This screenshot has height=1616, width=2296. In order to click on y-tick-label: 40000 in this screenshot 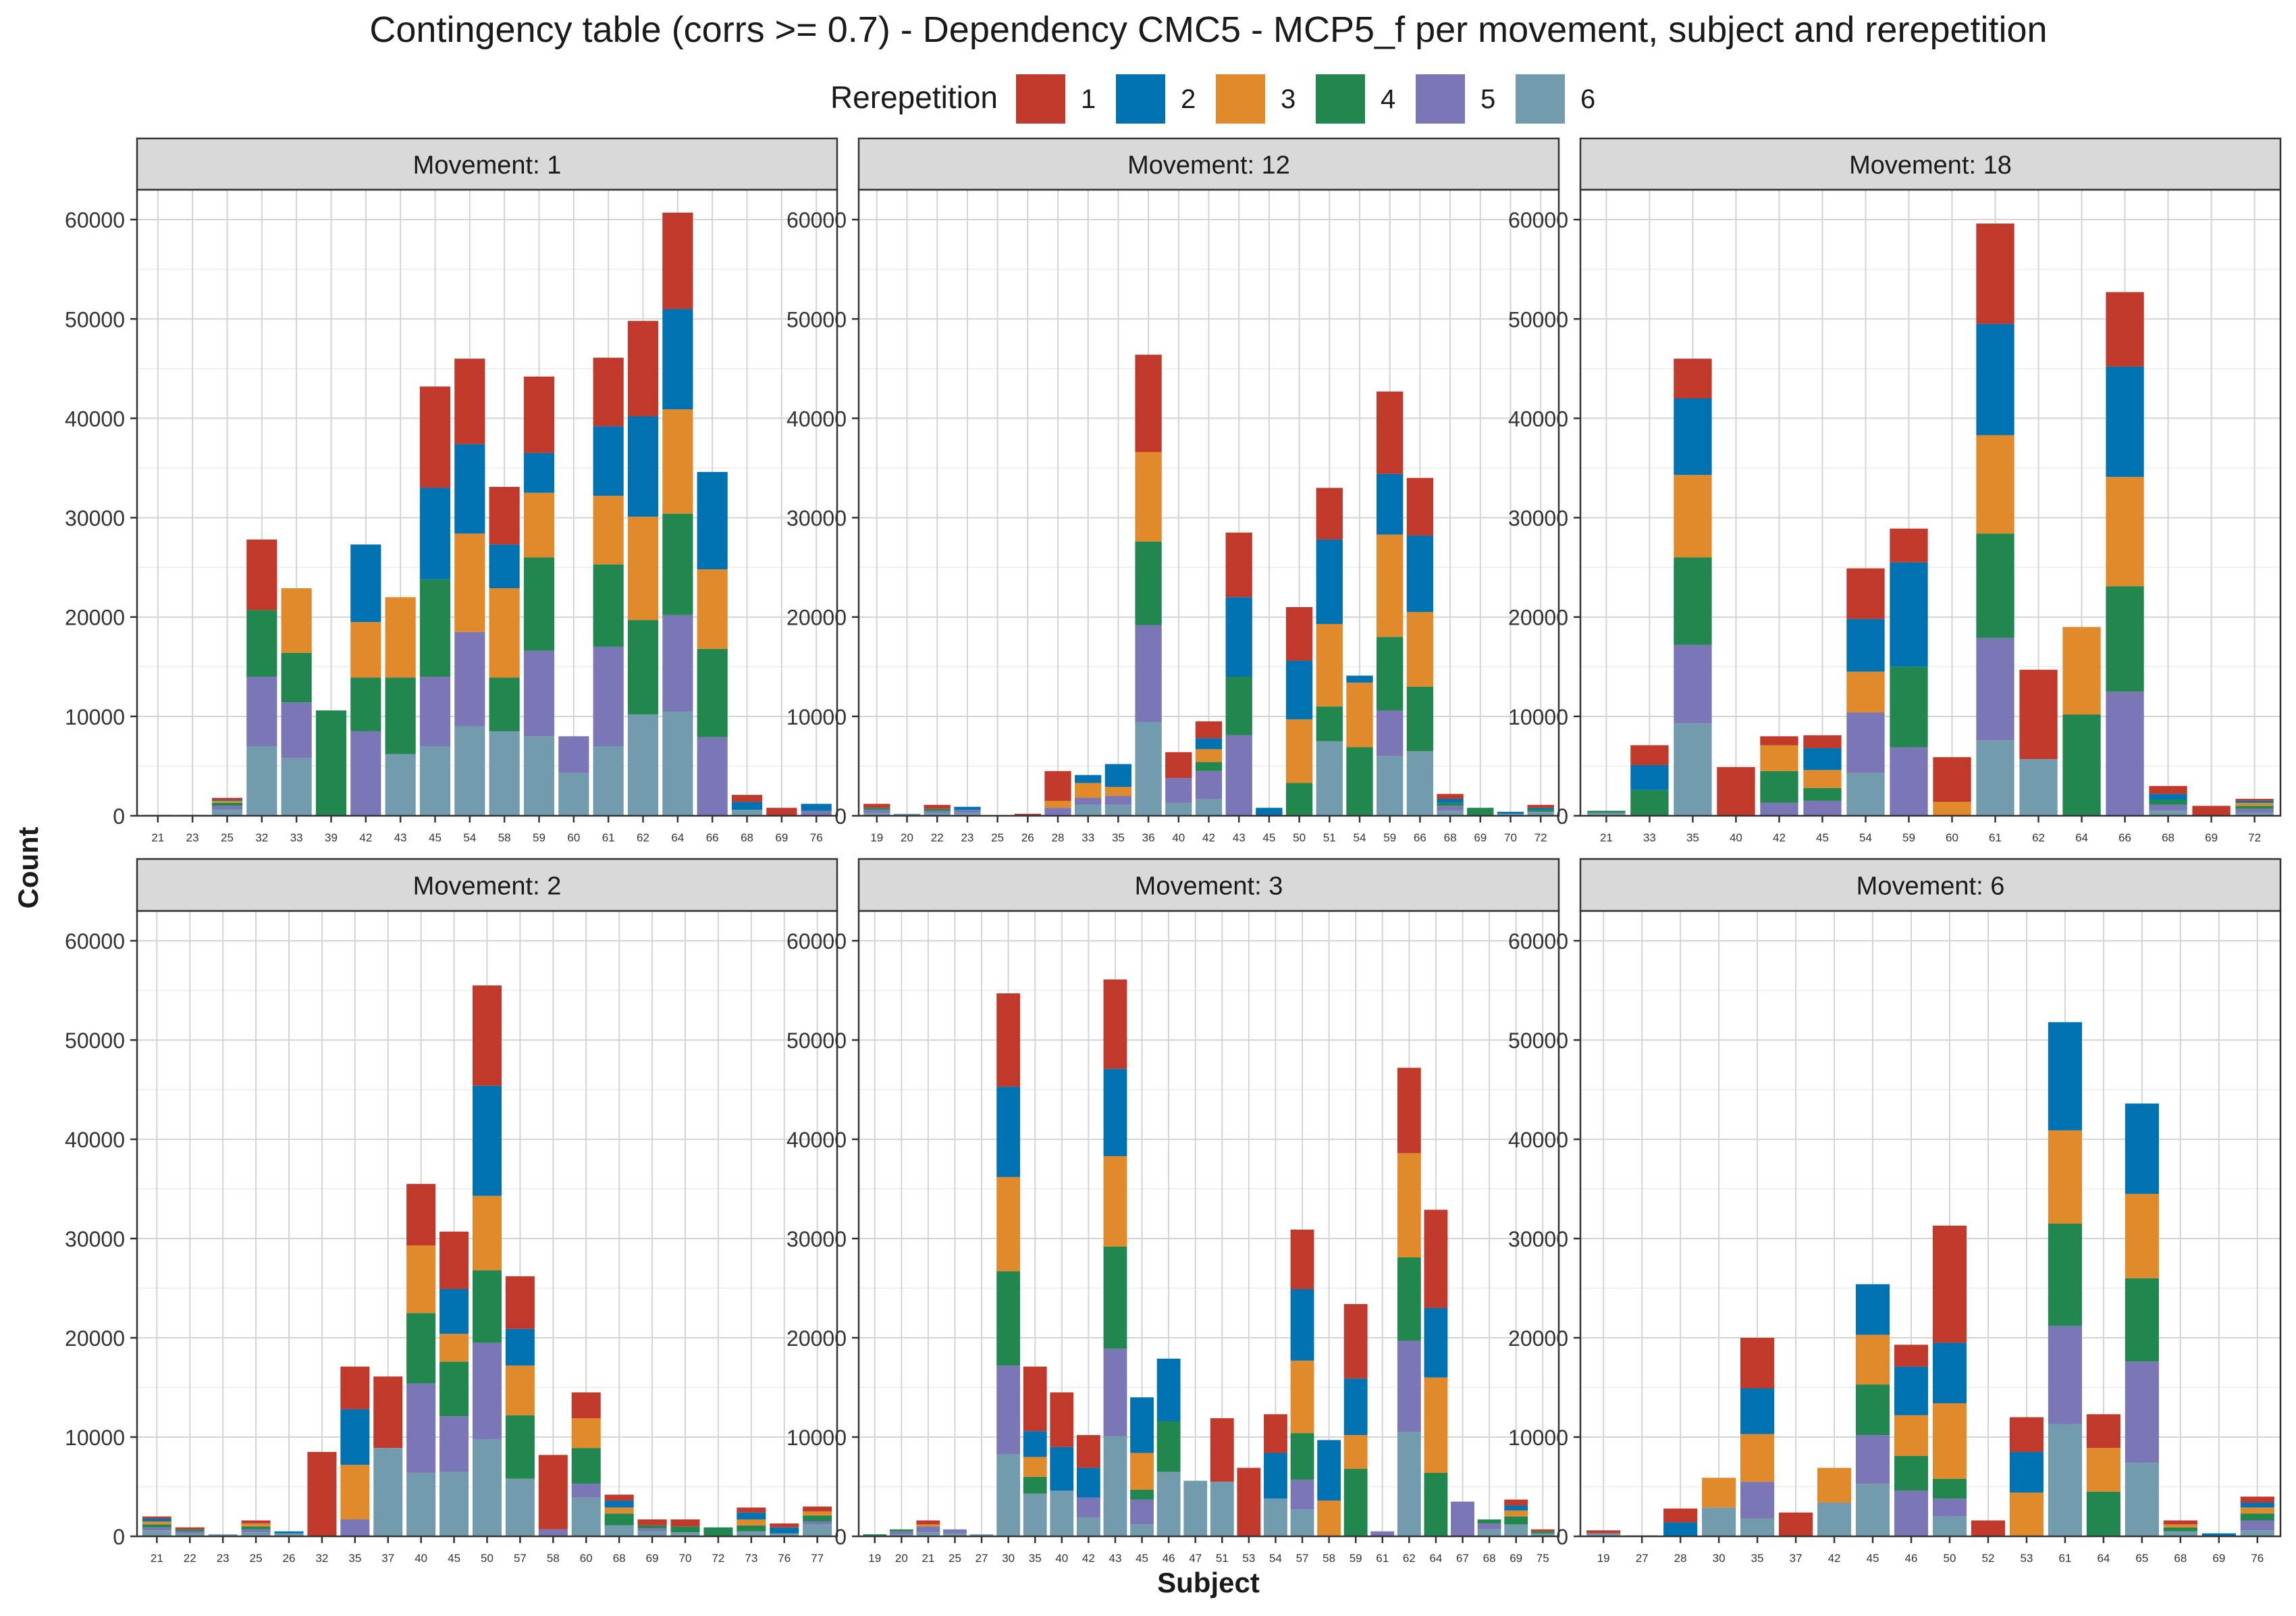, I will do `click(816, 419)`.